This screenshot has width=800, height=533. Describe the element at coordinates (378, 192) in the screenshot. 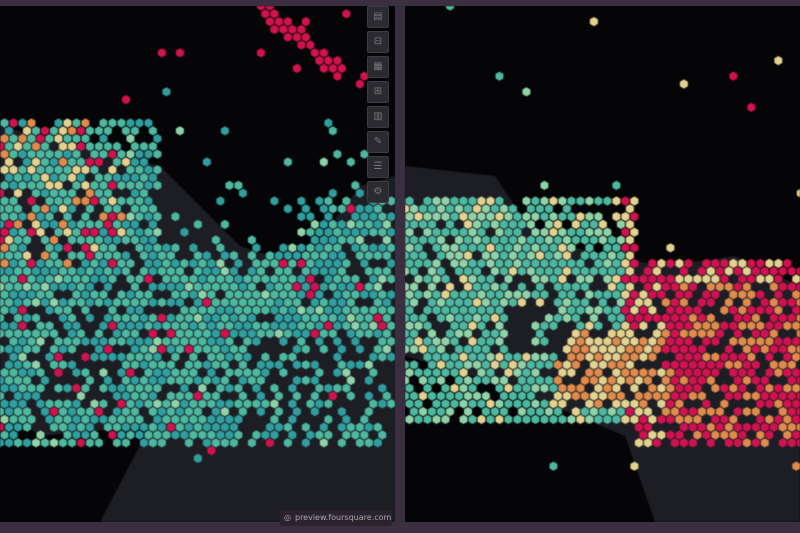

I see `settings-button: ⚙` at that location.